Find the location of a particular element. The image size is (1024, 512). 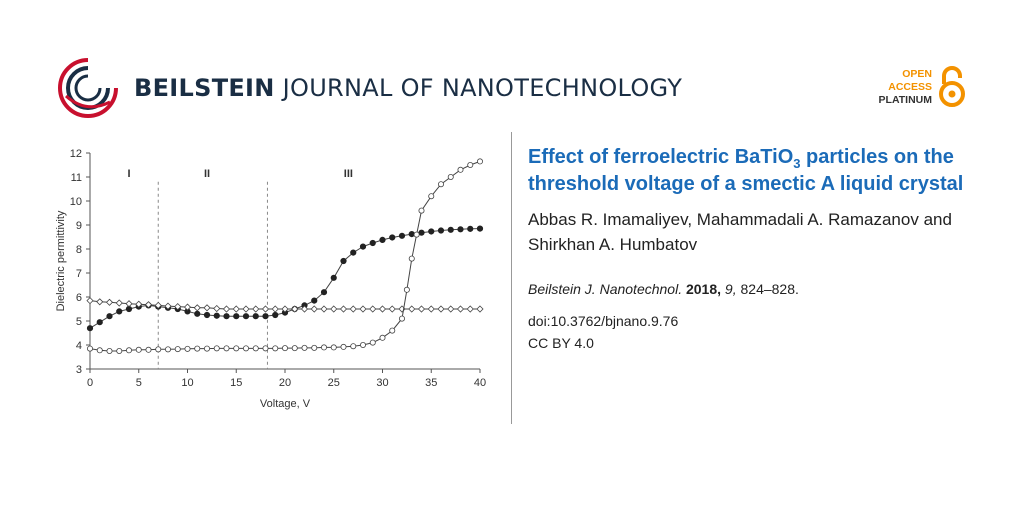

x-tick-label: 30 is located at coordinates (382, 383).